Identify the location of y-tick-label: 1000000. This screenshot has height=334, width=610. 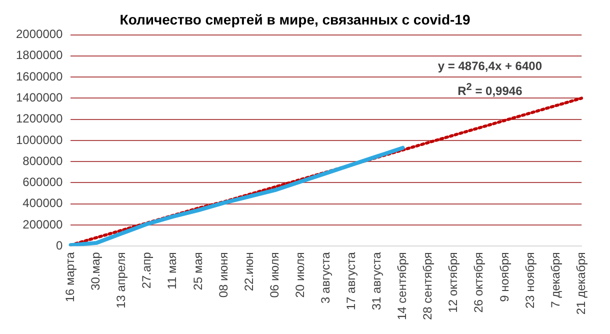
(40, 139).